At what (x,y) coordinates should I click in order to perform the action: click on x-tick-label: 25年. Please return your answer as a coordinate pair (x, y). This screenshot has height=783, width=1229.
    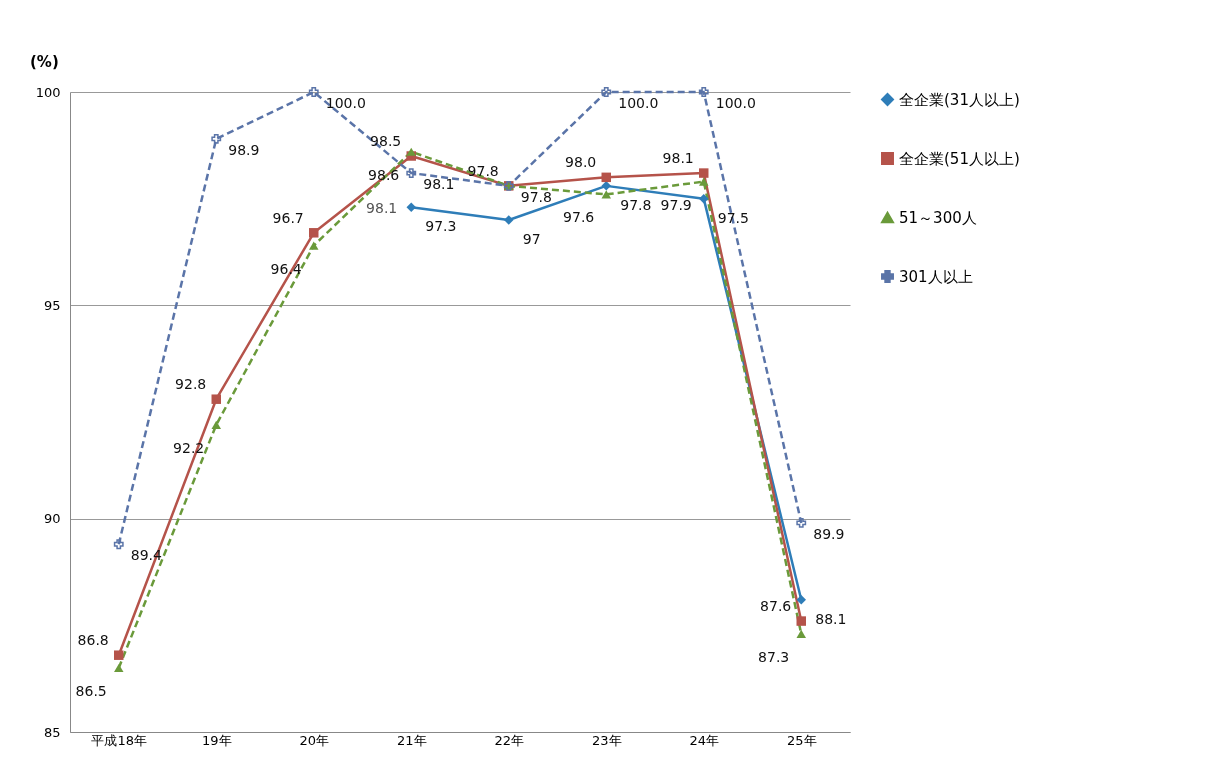
    Looking at the image, I should click on (801, 740).